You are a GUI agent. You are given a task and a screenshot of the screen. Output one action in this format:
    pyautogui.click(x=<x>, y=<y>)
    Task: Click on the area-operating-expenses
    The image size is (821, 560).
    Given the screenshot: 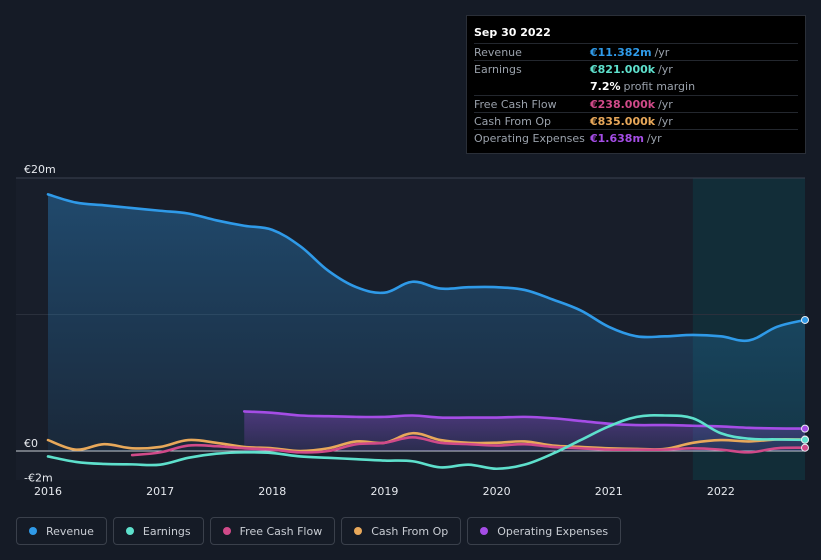 What is the action you would take?
    pyautogui.click(x=524, y=431)
    